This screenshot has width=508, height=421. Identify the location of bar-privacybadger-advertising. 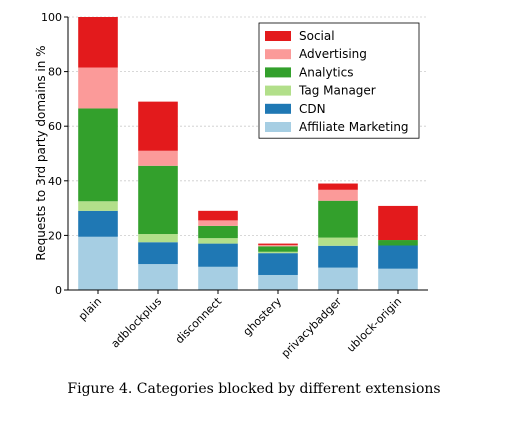
(338, 195).